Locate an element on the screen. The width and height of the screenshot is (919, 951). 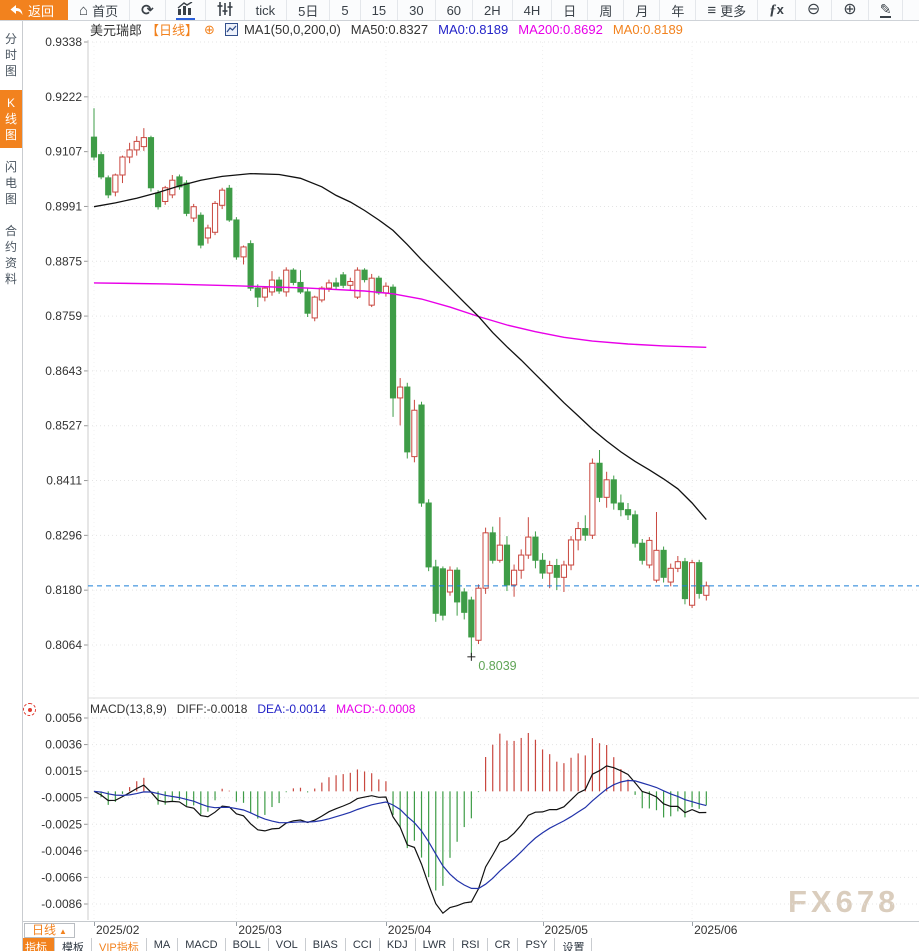
interval-5m: 5 is located at coordinates (345, 10).